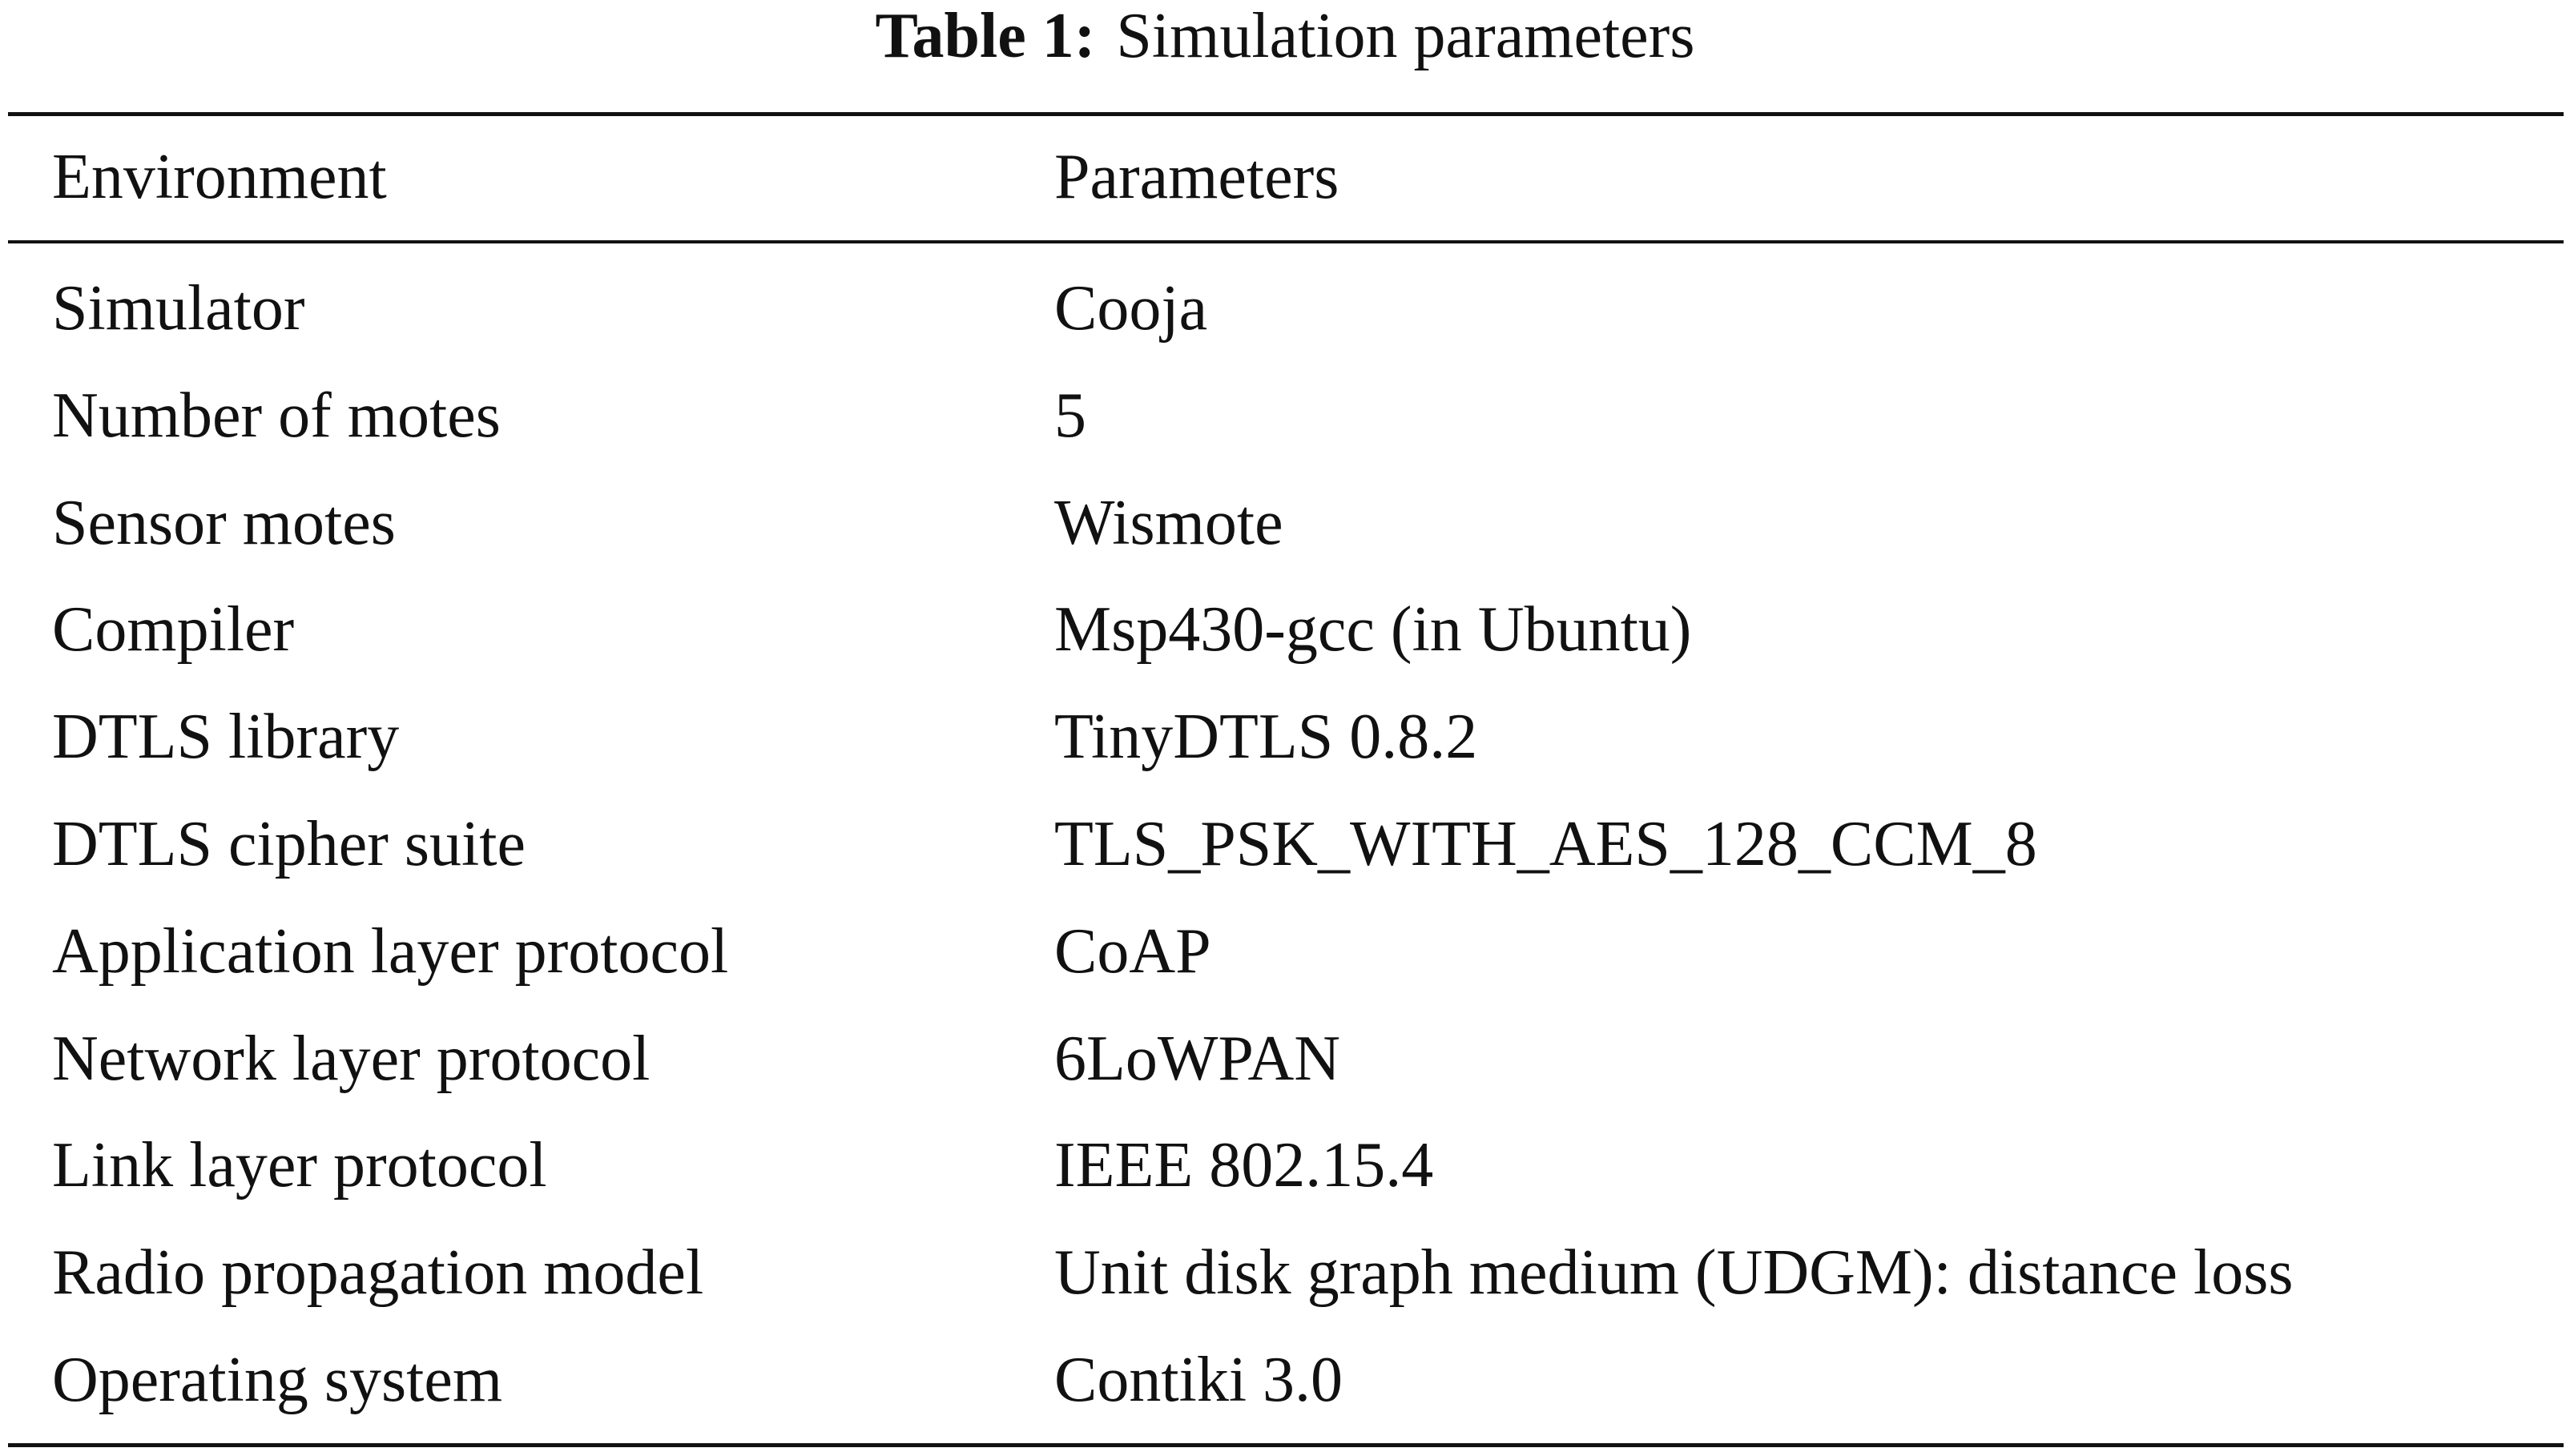 Image resolution: width=2570 pixels, height=1456 pixels. I want to click on environment-cell: Compiler, so click(173, 630).